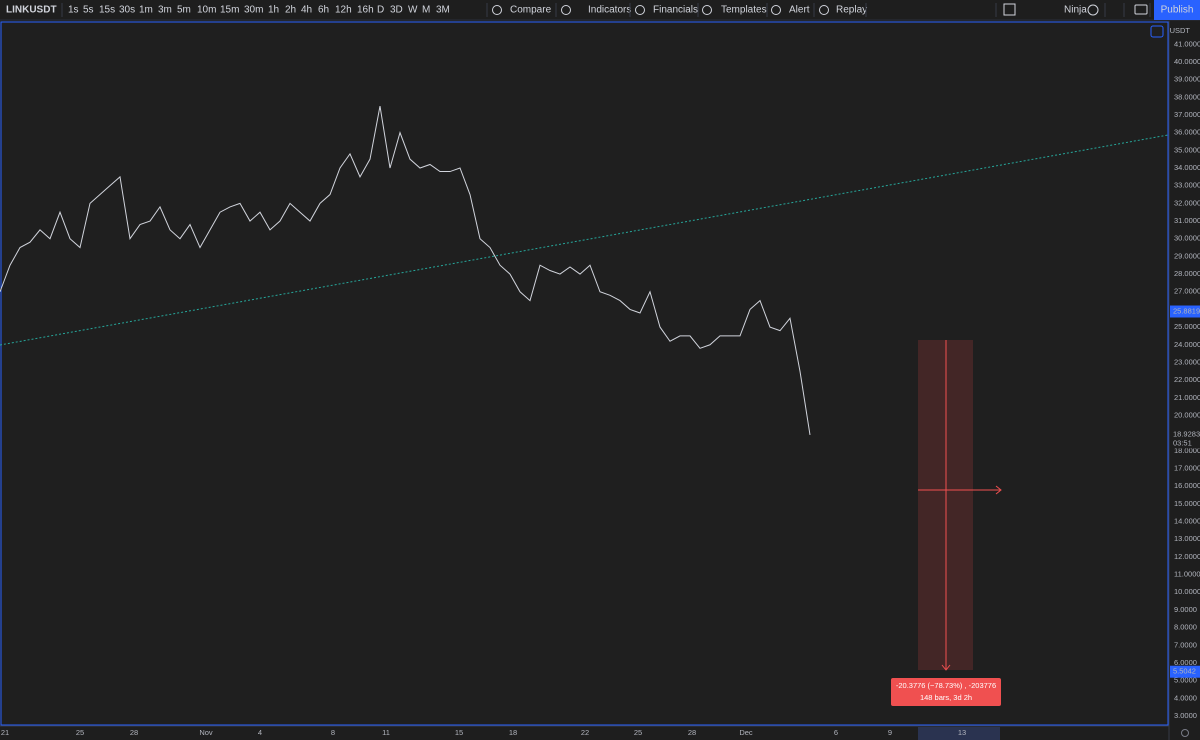 This screenshot has height=740, width=1200. What do you see at coordinates (1187, 291) in the screenshot?
I see `y-tick-label: 27.0000` at bounding box center [1187, 291].